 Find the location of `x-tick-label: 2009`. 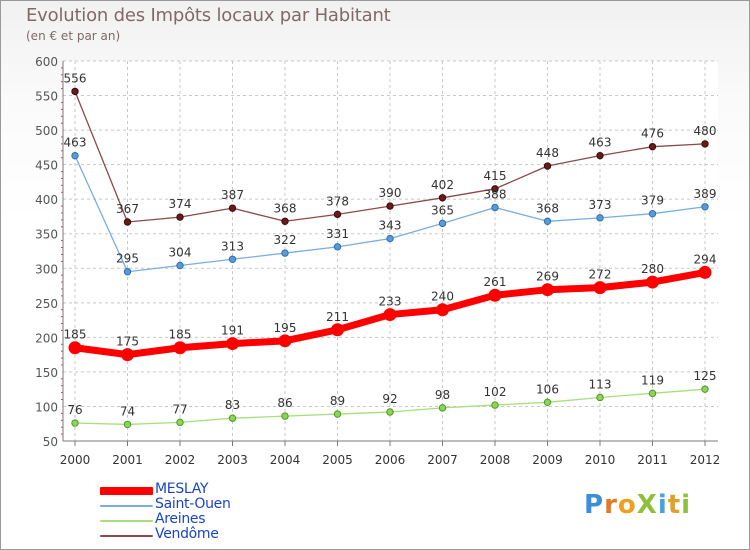

x-tick-label: 2009 is located at coordinates (547, 460).